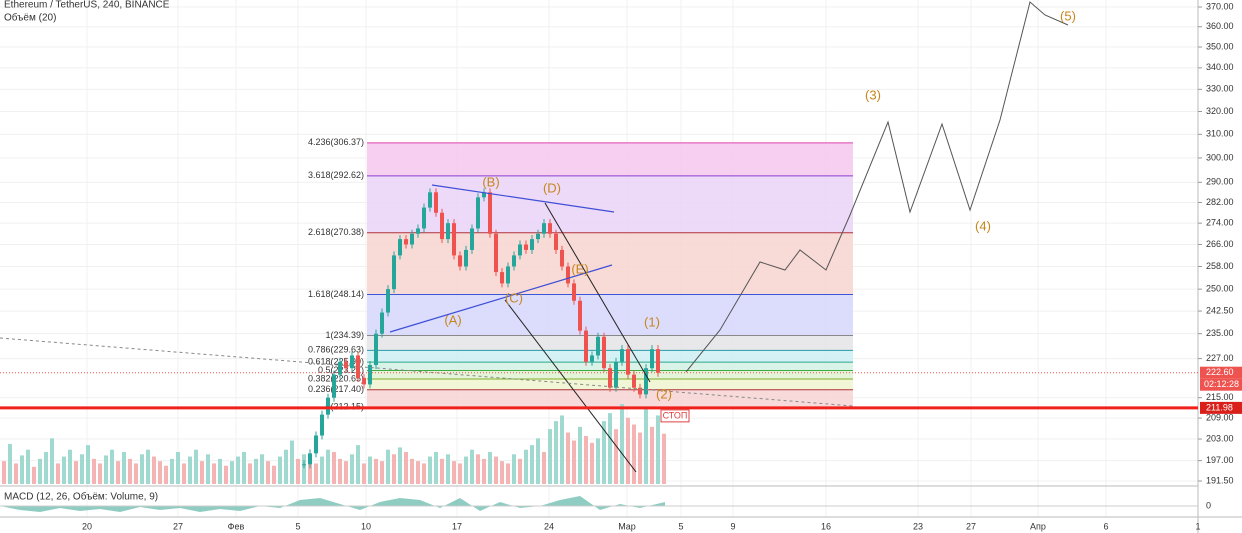 This screenshot has height=533, width=1242. What do you see at coordinates (1220, 417) in the screenshot?
I see `price-tick-label: 209.00` at bounding box center [1220, 417].